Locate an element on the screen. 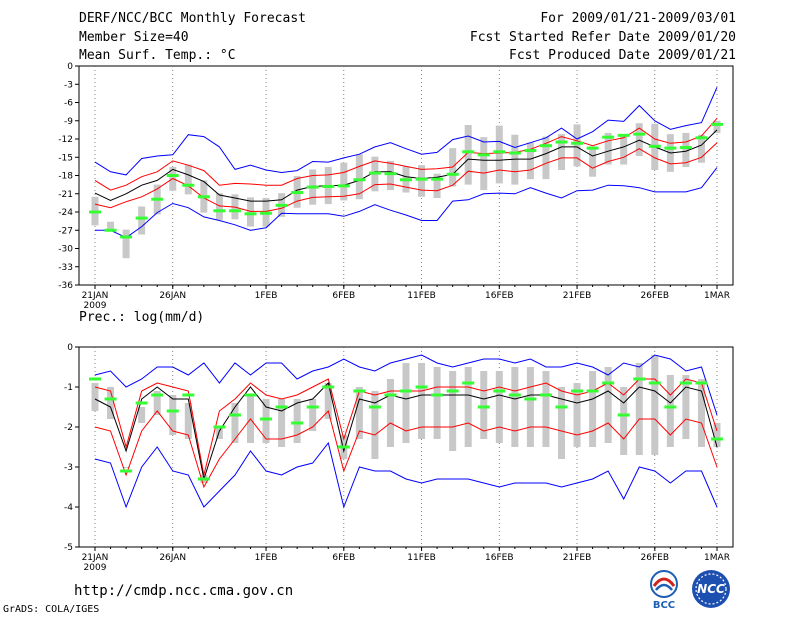  y-tick-label: -6 is located at coordinates (68, 104).